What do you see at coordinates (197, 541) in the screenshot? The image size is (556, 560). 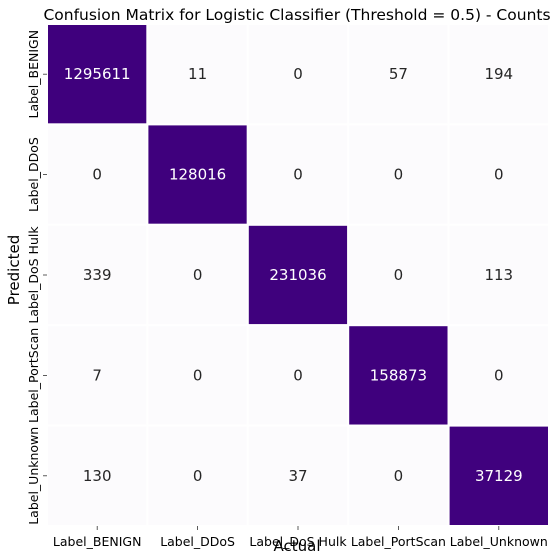 I see `x-tick-label: Label_DDoS` at bounding box center [197, 541].